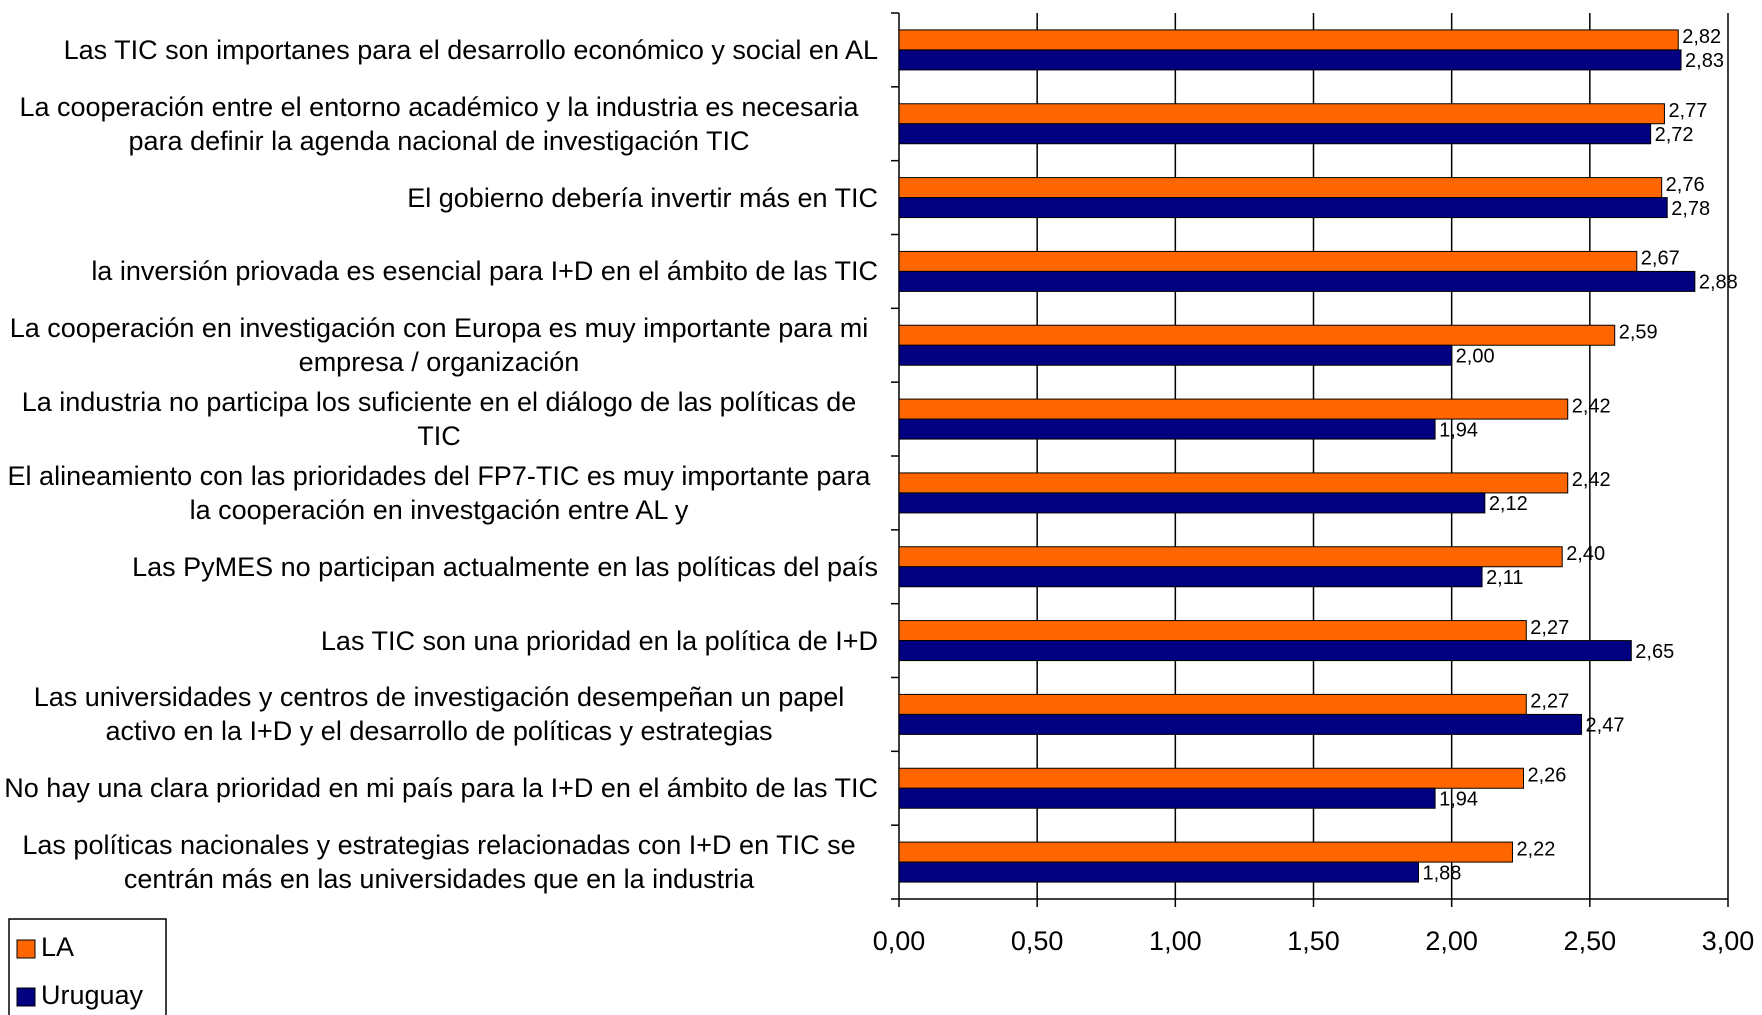 Image resolution: width=1762 pixels, height=1015 pixels. I want to click on x-tick-label: 1,50, so click(1313, 941).